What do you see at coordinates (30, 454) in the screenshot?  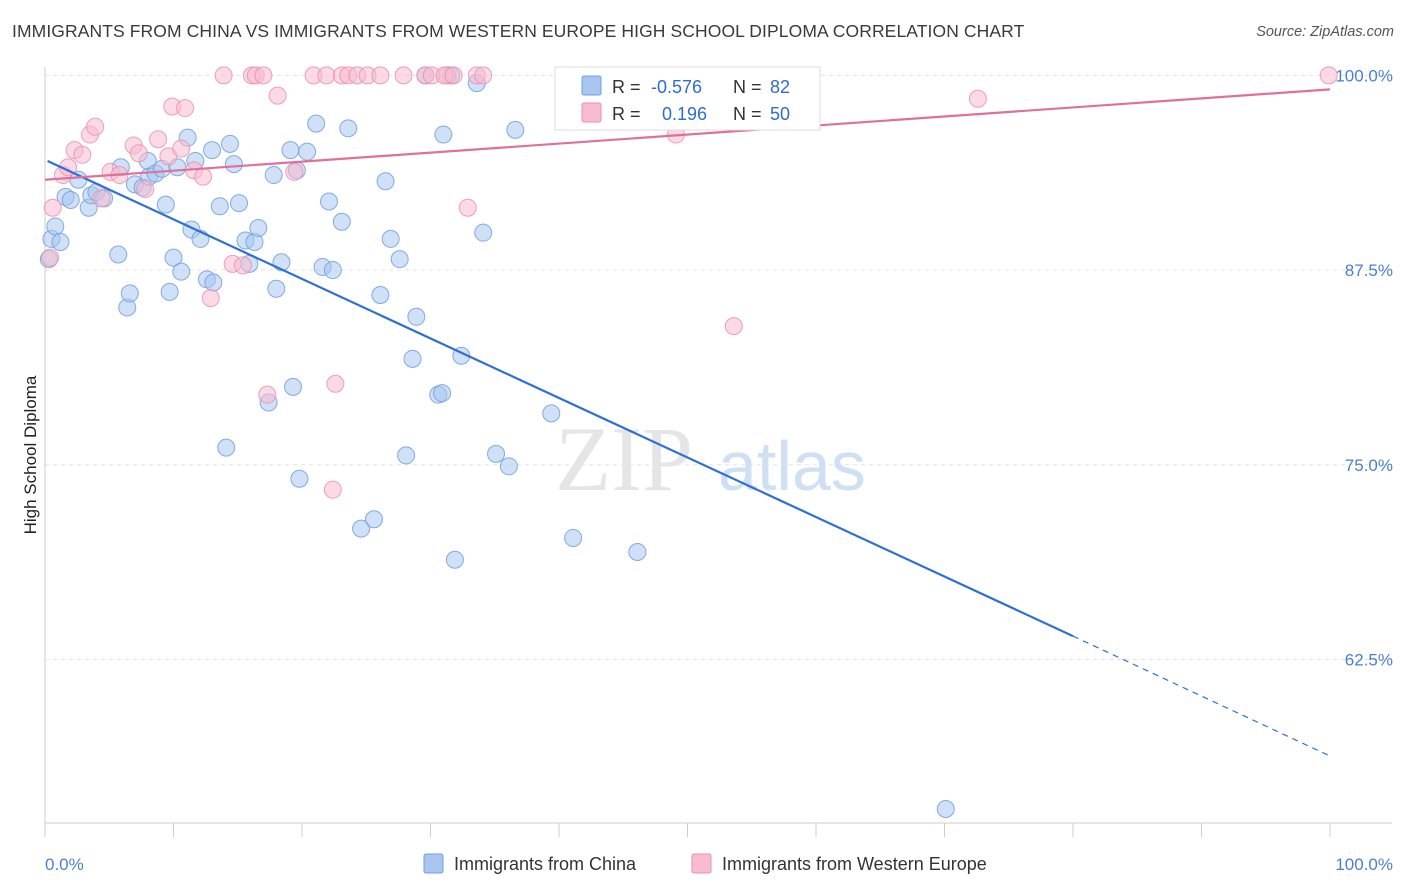 I see `y-axis-label: High School Diploma` at bounding box center [30, 454].